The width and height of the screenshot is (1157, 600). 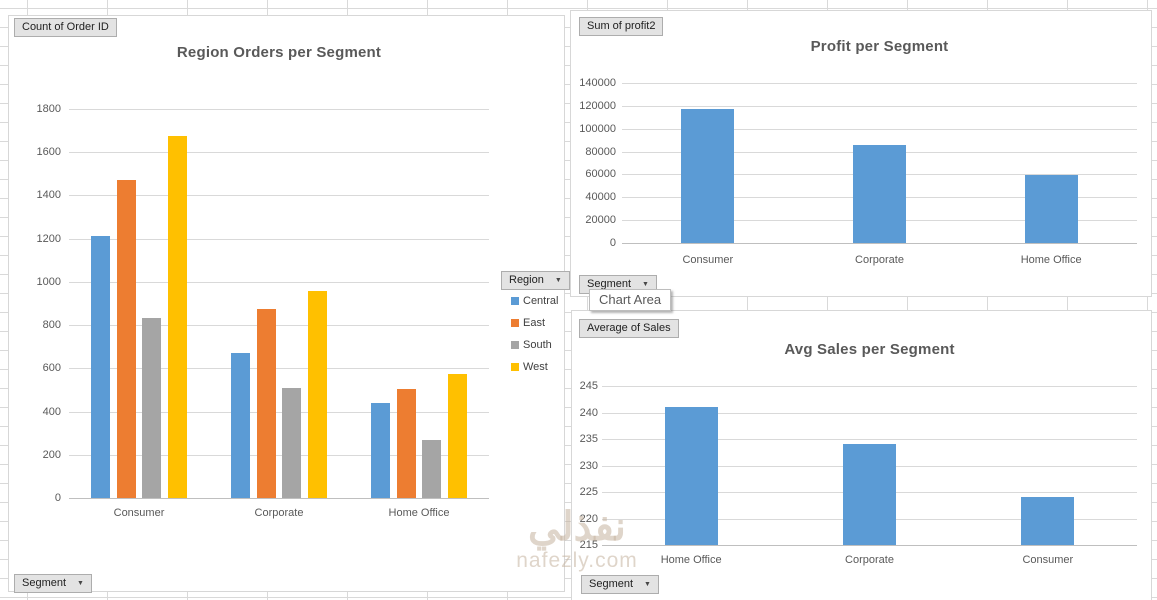 I want to click on y-tick-label: 800, so click(x=51, y=325).